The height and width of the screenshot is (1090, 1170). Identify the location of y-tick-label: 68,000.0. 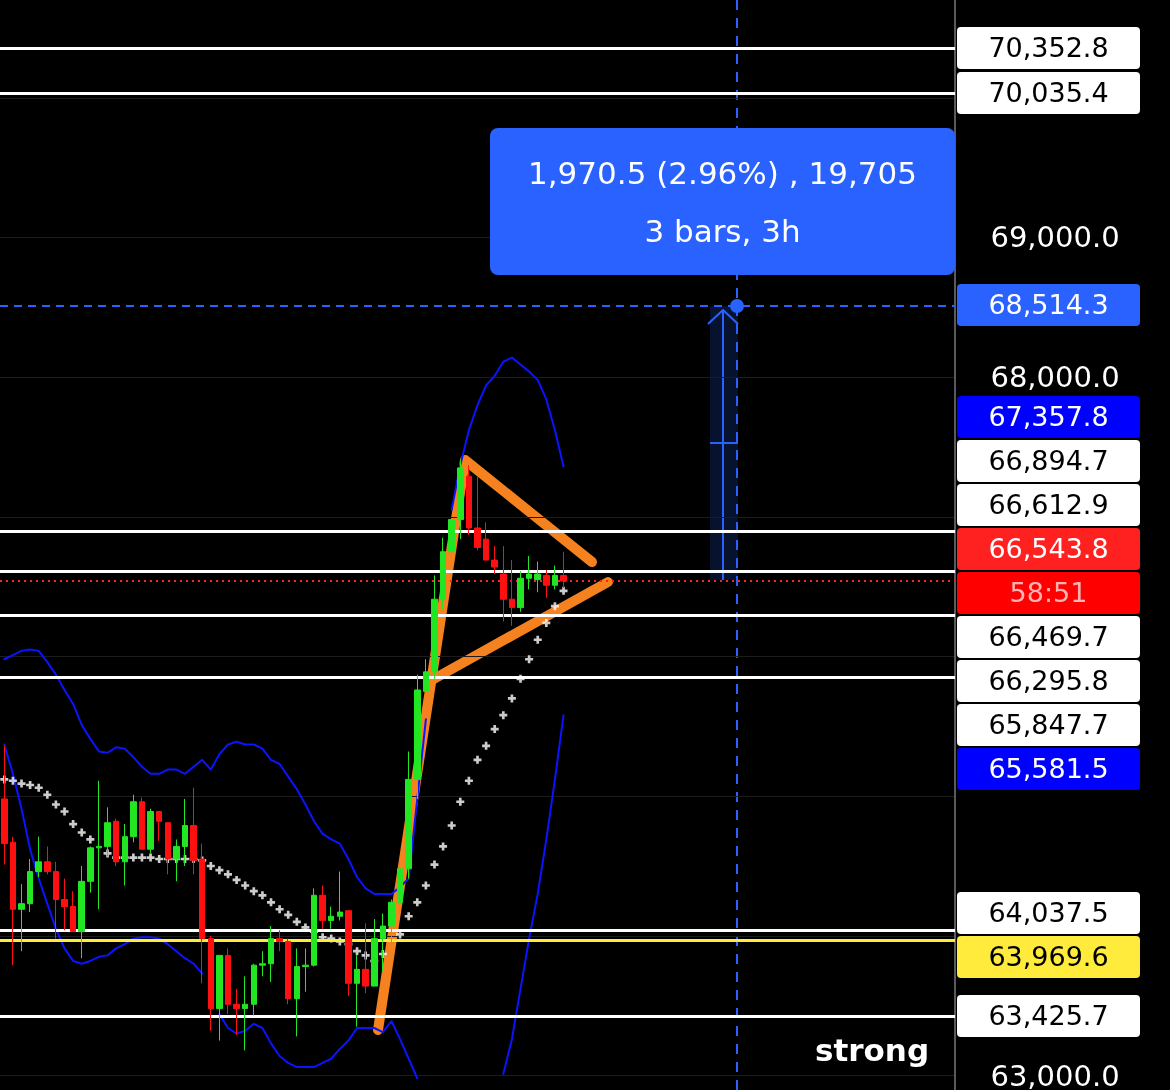
(1055, 377).